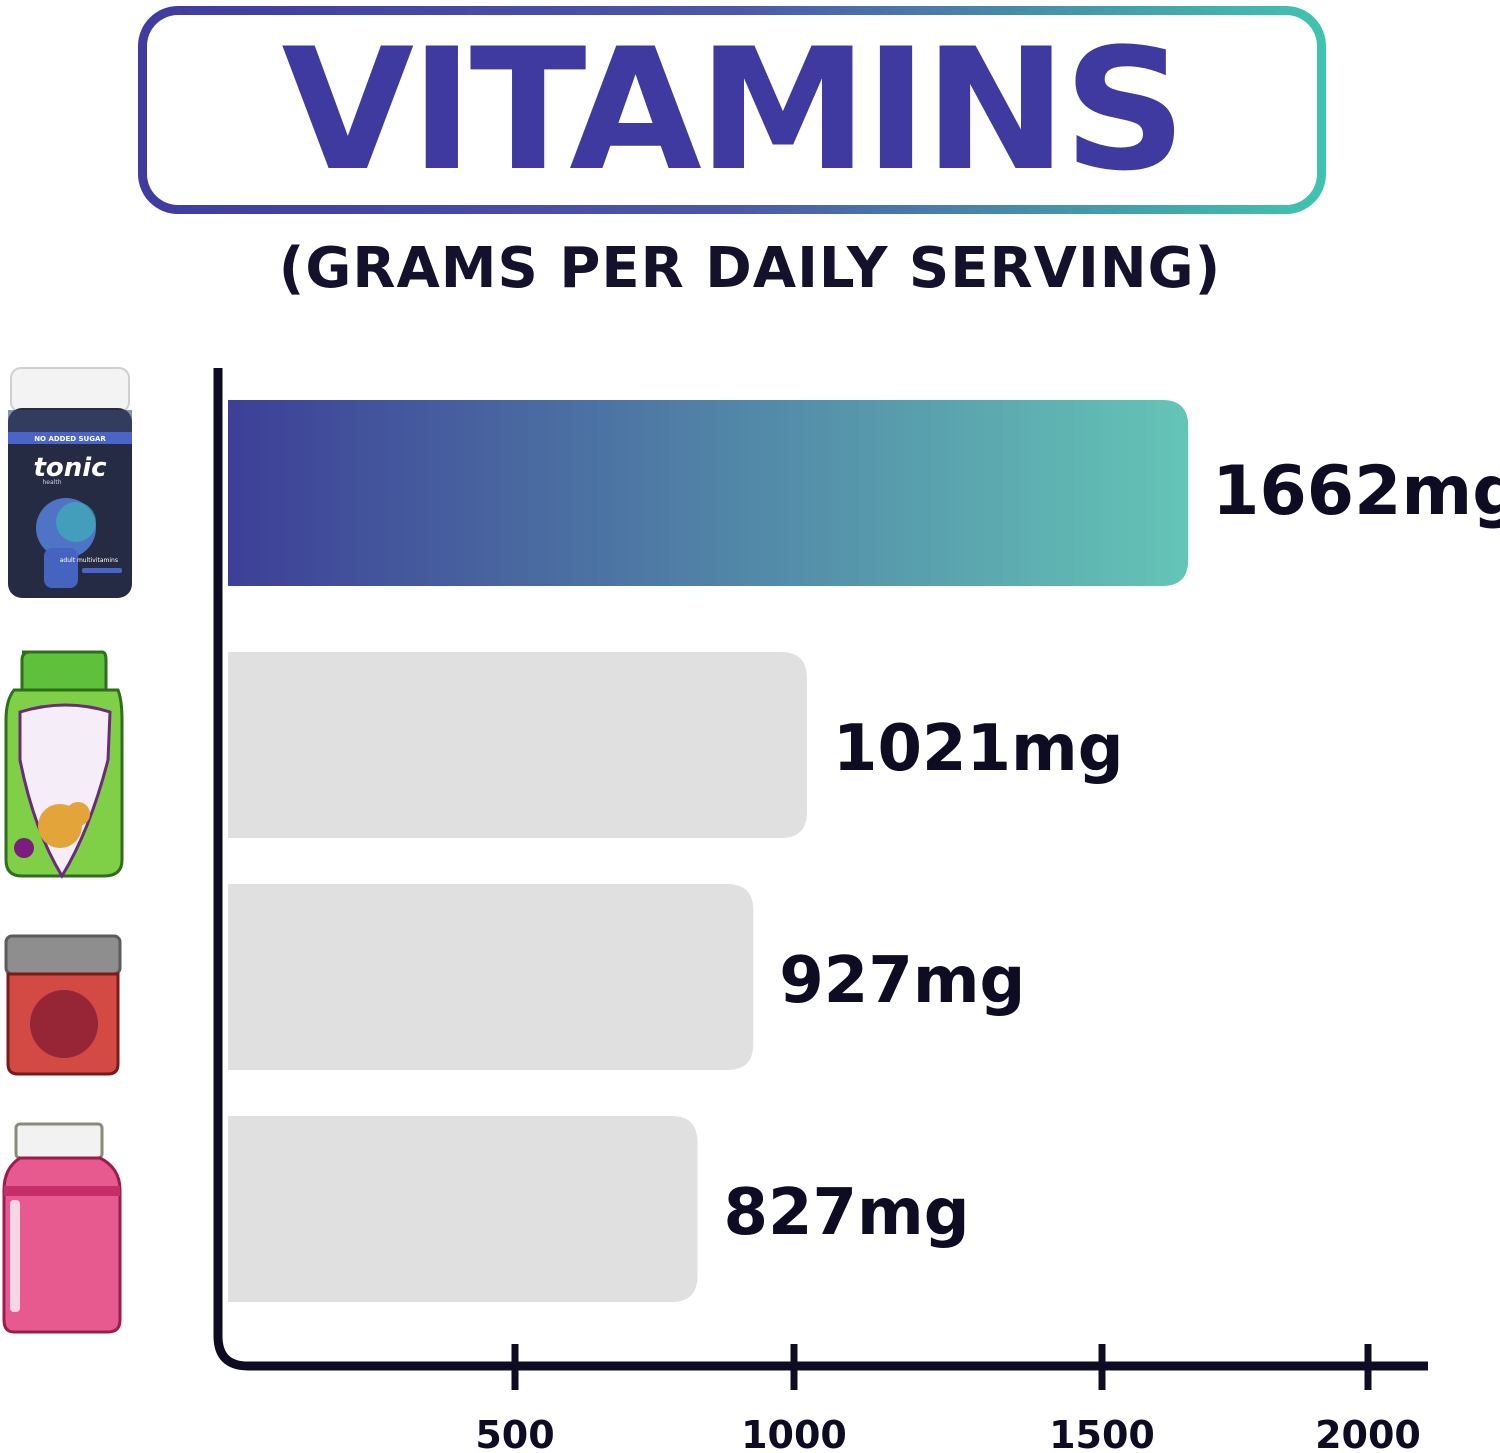 The height and width of the screenshot is (1453, 1500). What do you see at coordinates (750, 268) in the screenshot?
I see `chart-subtitle: (GRAMS PER DAILY SERVING)` at bounding box center [750, 268].